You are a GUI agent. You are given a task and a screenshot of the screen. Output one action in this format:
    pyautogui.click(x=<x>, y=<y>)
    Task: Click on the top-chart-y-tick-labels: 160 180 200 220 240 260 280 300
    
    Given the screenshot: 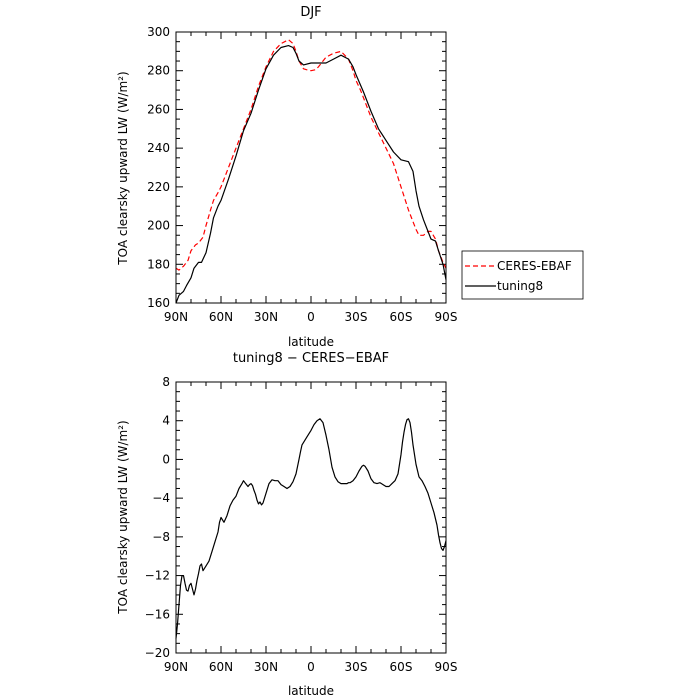 What is the action you would take?
    pyautogui.click(x=158, y=167)
    